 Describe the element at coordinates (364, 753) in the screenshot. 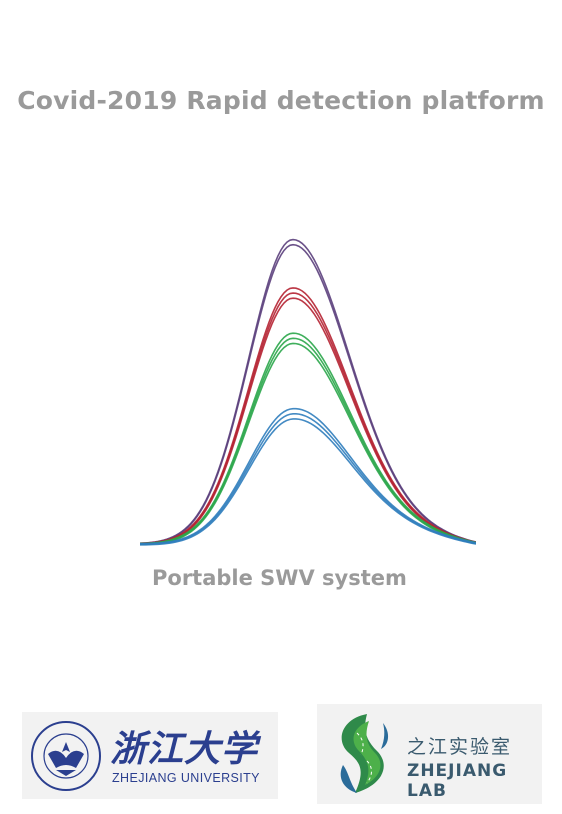

I see `zhejiang-lab-emblem-icon` at that location.